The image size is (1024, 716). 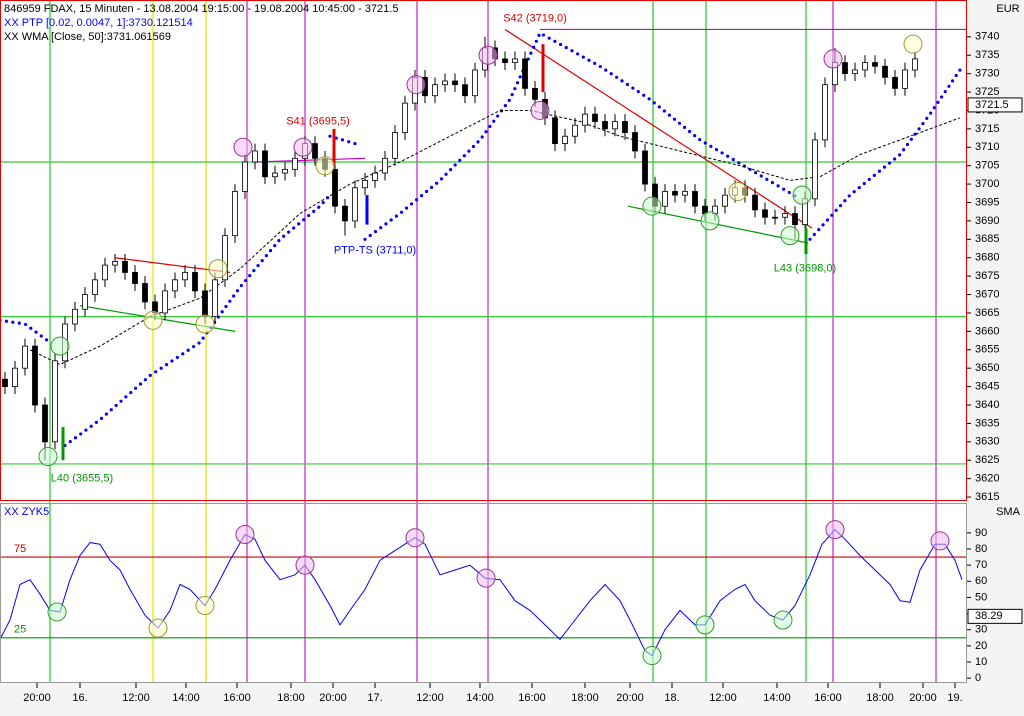 I want to click on x-tick-label: 16., so click(x=79, y=698).